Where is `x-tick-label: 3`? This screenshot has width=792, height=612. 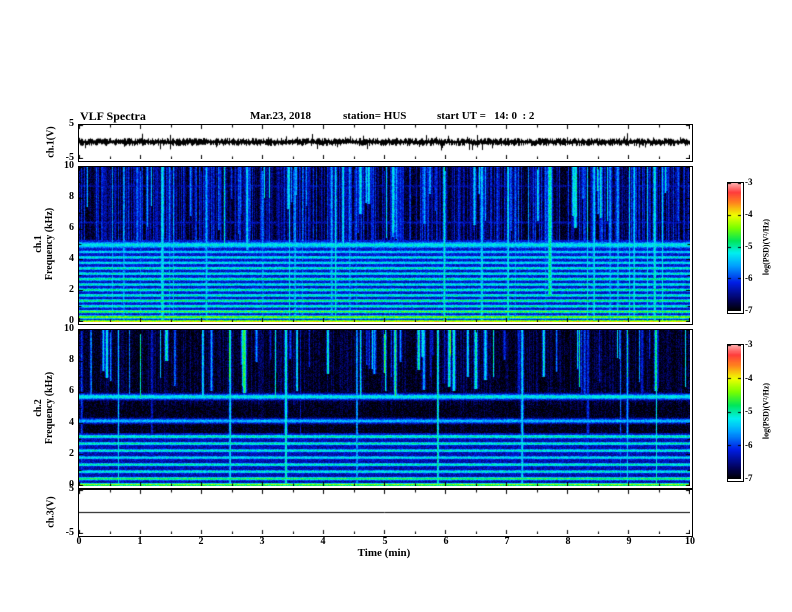
x-tick-label: 3 is located at coordinates (262, 541).